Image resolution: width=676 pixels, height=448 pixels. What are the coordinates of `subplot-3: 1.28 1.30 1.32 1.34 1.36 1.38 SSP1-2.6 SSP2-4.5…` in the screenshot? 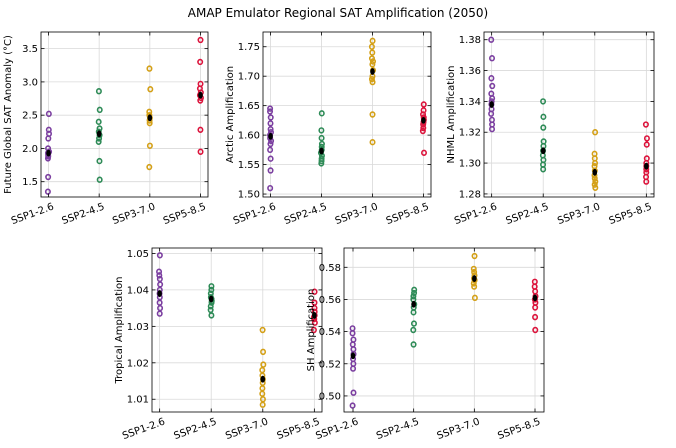 It's located at (550, 129).